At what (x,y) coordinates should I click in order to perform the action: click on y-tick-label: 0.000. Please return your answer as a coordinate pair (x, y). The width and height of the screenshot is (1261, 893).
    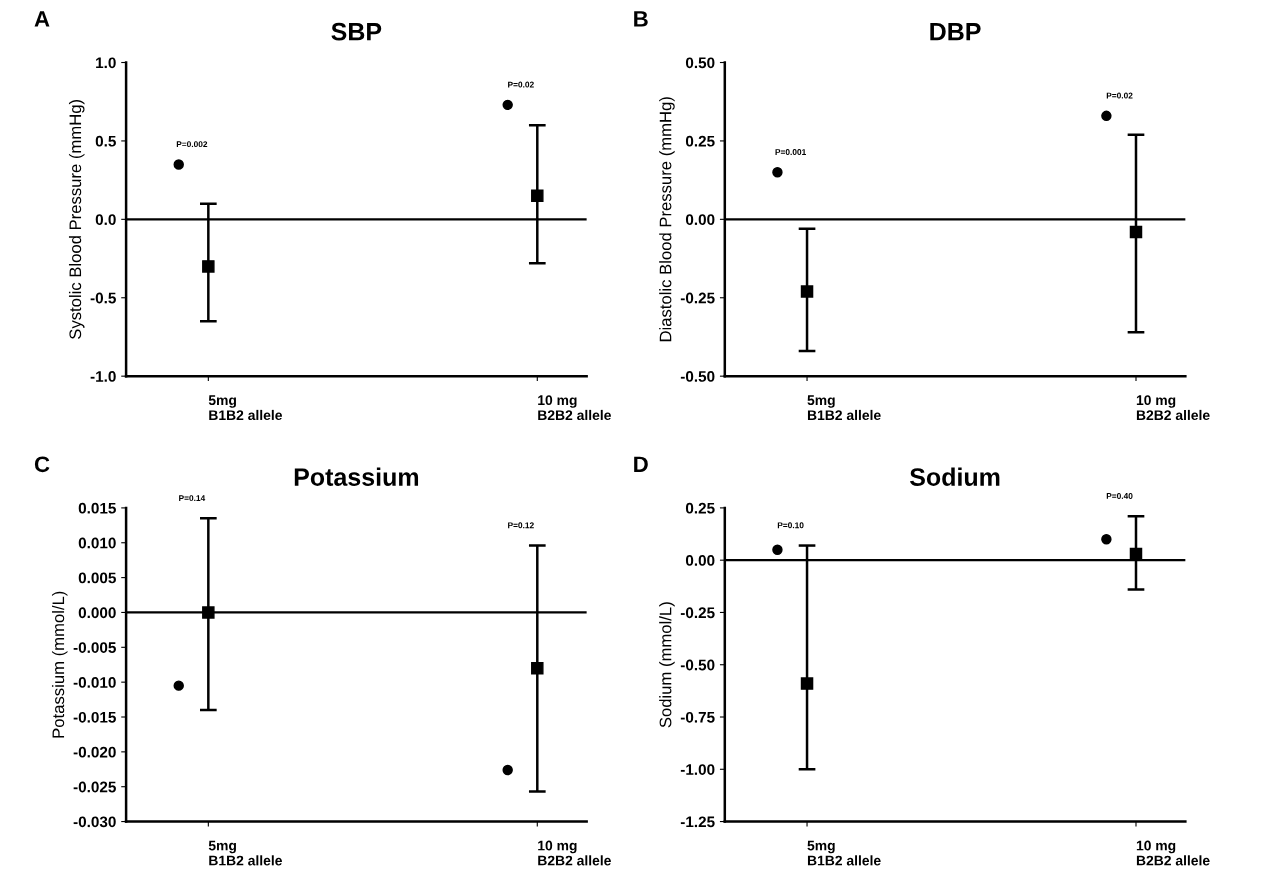
    Looking at the image, I should click on (97, 613).